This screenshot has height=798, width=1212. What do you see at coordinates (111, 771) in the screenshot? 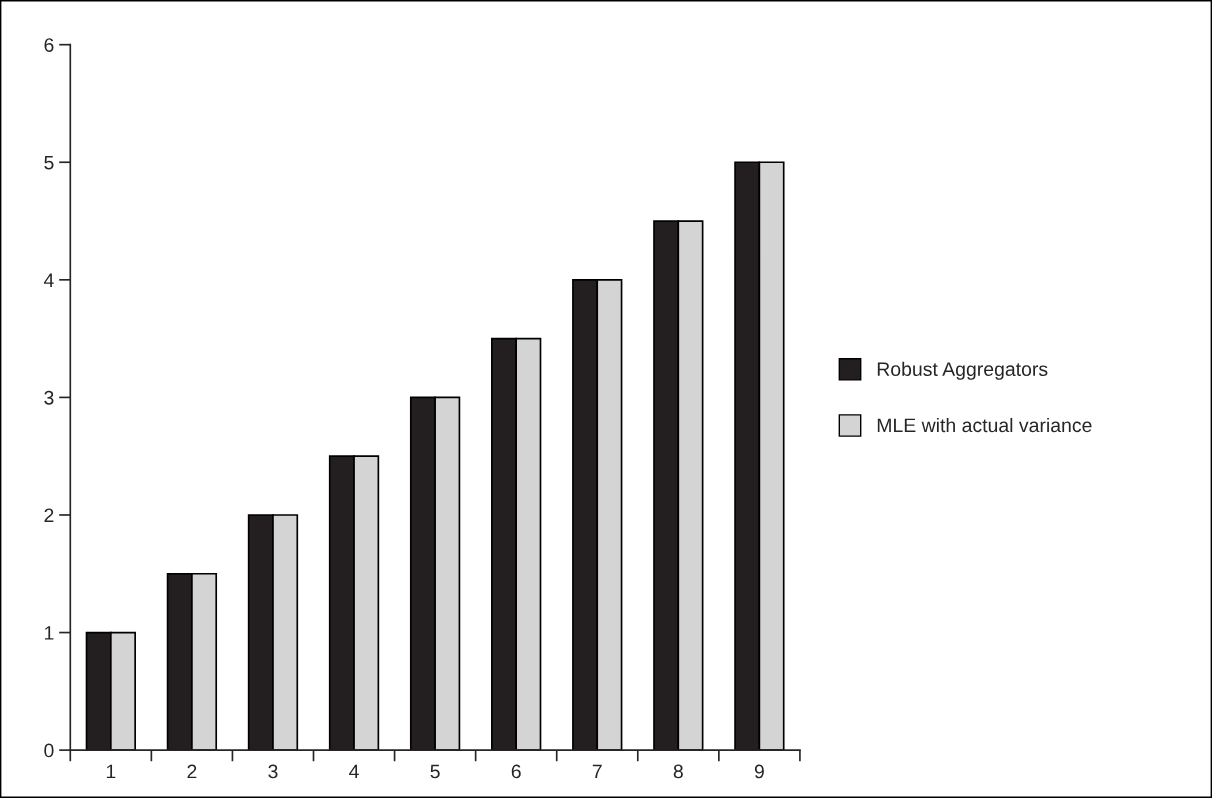
I see `x-tick-label: 1` at bounding box center [111, 771].